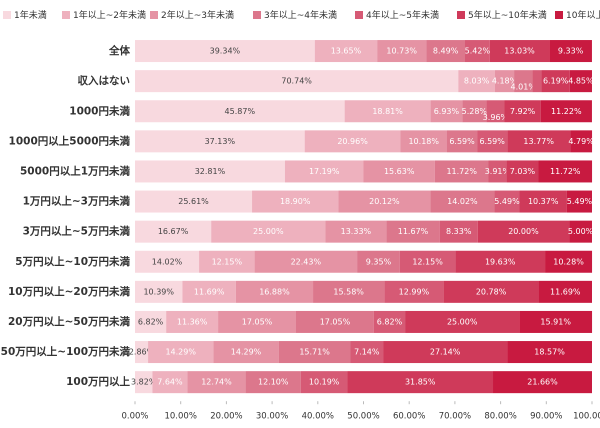  What do you see at coordinates (538, 141) in the screenshot?
I see `value-label: 13.77%` at bounding box center [538, 141].